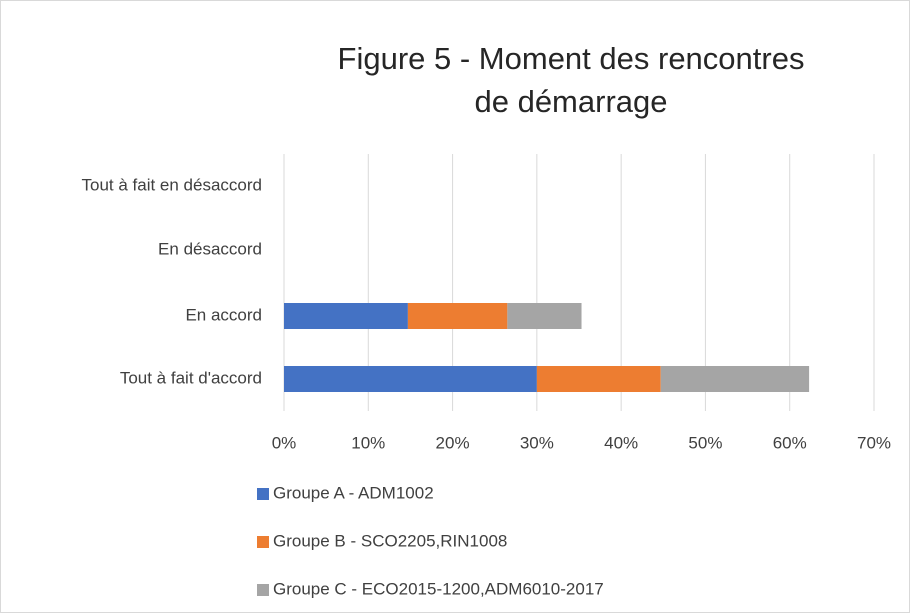  What do you see at coordinates (621, 442) in the screenshot?
I see `x-tick-label: 40%` at bounding box center [621, 442].